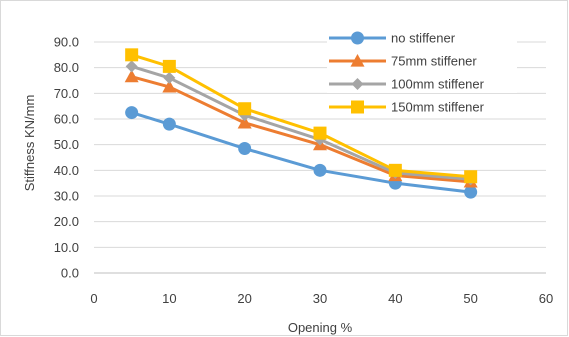 This screenshot has height=337, width=569. What do you see at coordinates (66, 221) in the screenshot?
I see `y-tick-label: 20.0` at bounding box center [66, 221].